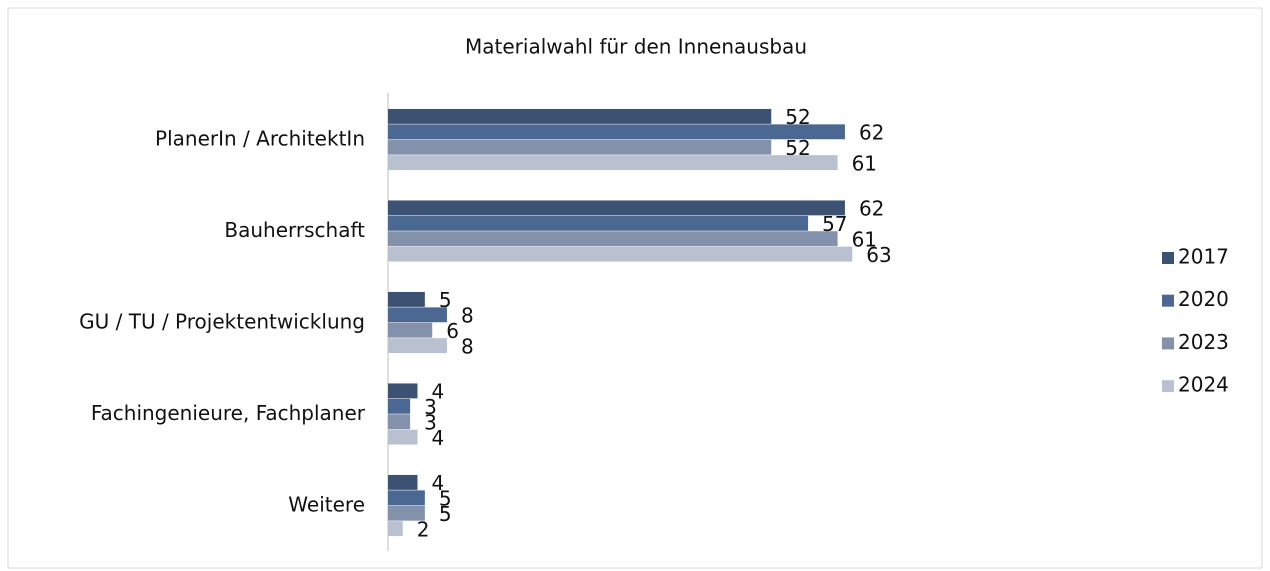 The height and width of the screenshot is (571, 1270). I want to click on legend-label: 2023, so click(1203, 342).